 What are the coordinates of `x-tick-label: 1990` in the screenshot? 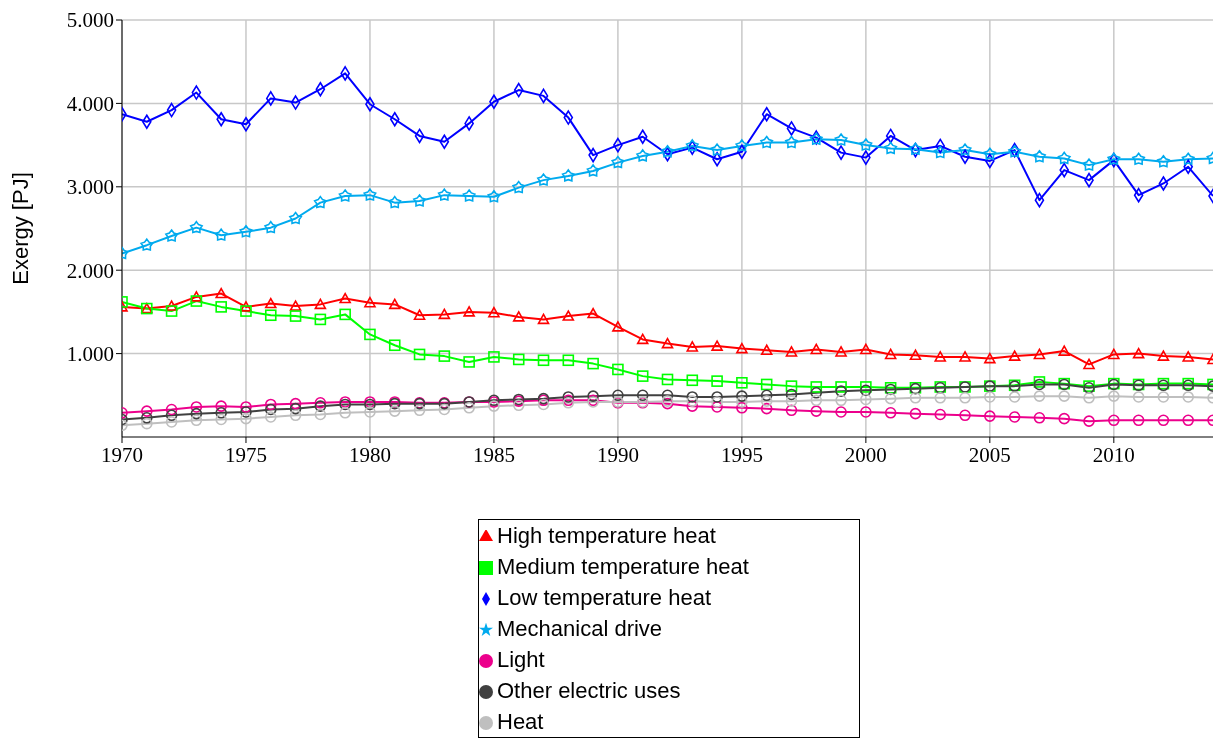 It's located at (617, 454).